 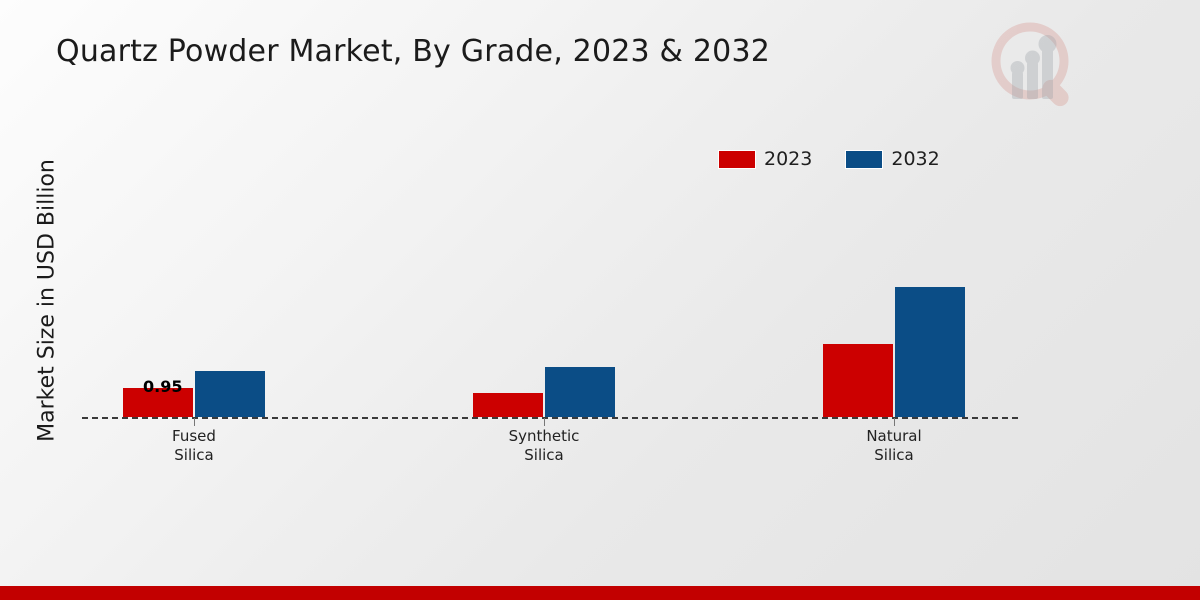 I want to click on legend-swatch-2032, so click(x=864, y=159).